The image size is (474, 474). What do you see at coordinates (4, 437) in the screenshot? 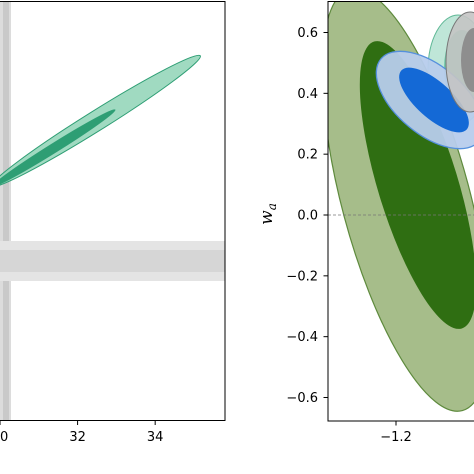
I see `left-x-tick-label: 30` at bounding box center [4, 437].